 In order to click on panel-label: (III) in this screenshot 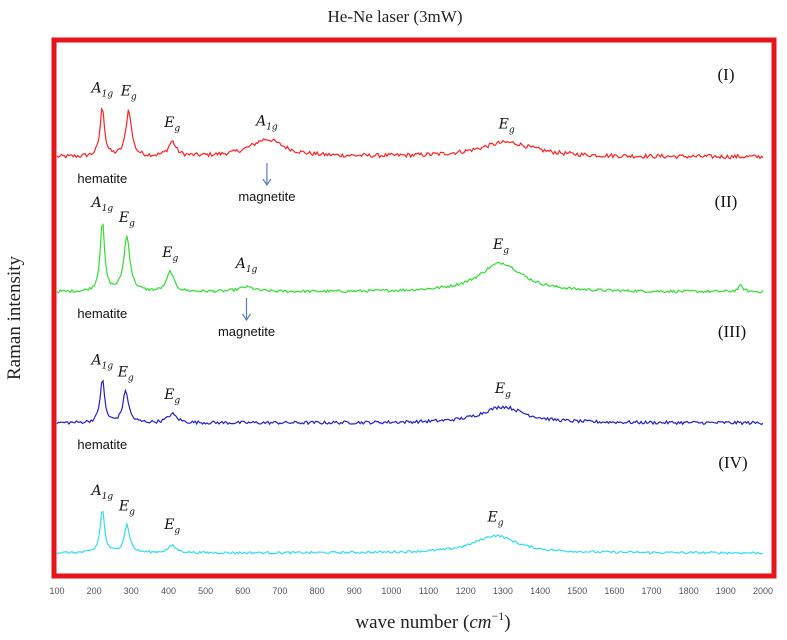, I will do `click(732, 331)`.